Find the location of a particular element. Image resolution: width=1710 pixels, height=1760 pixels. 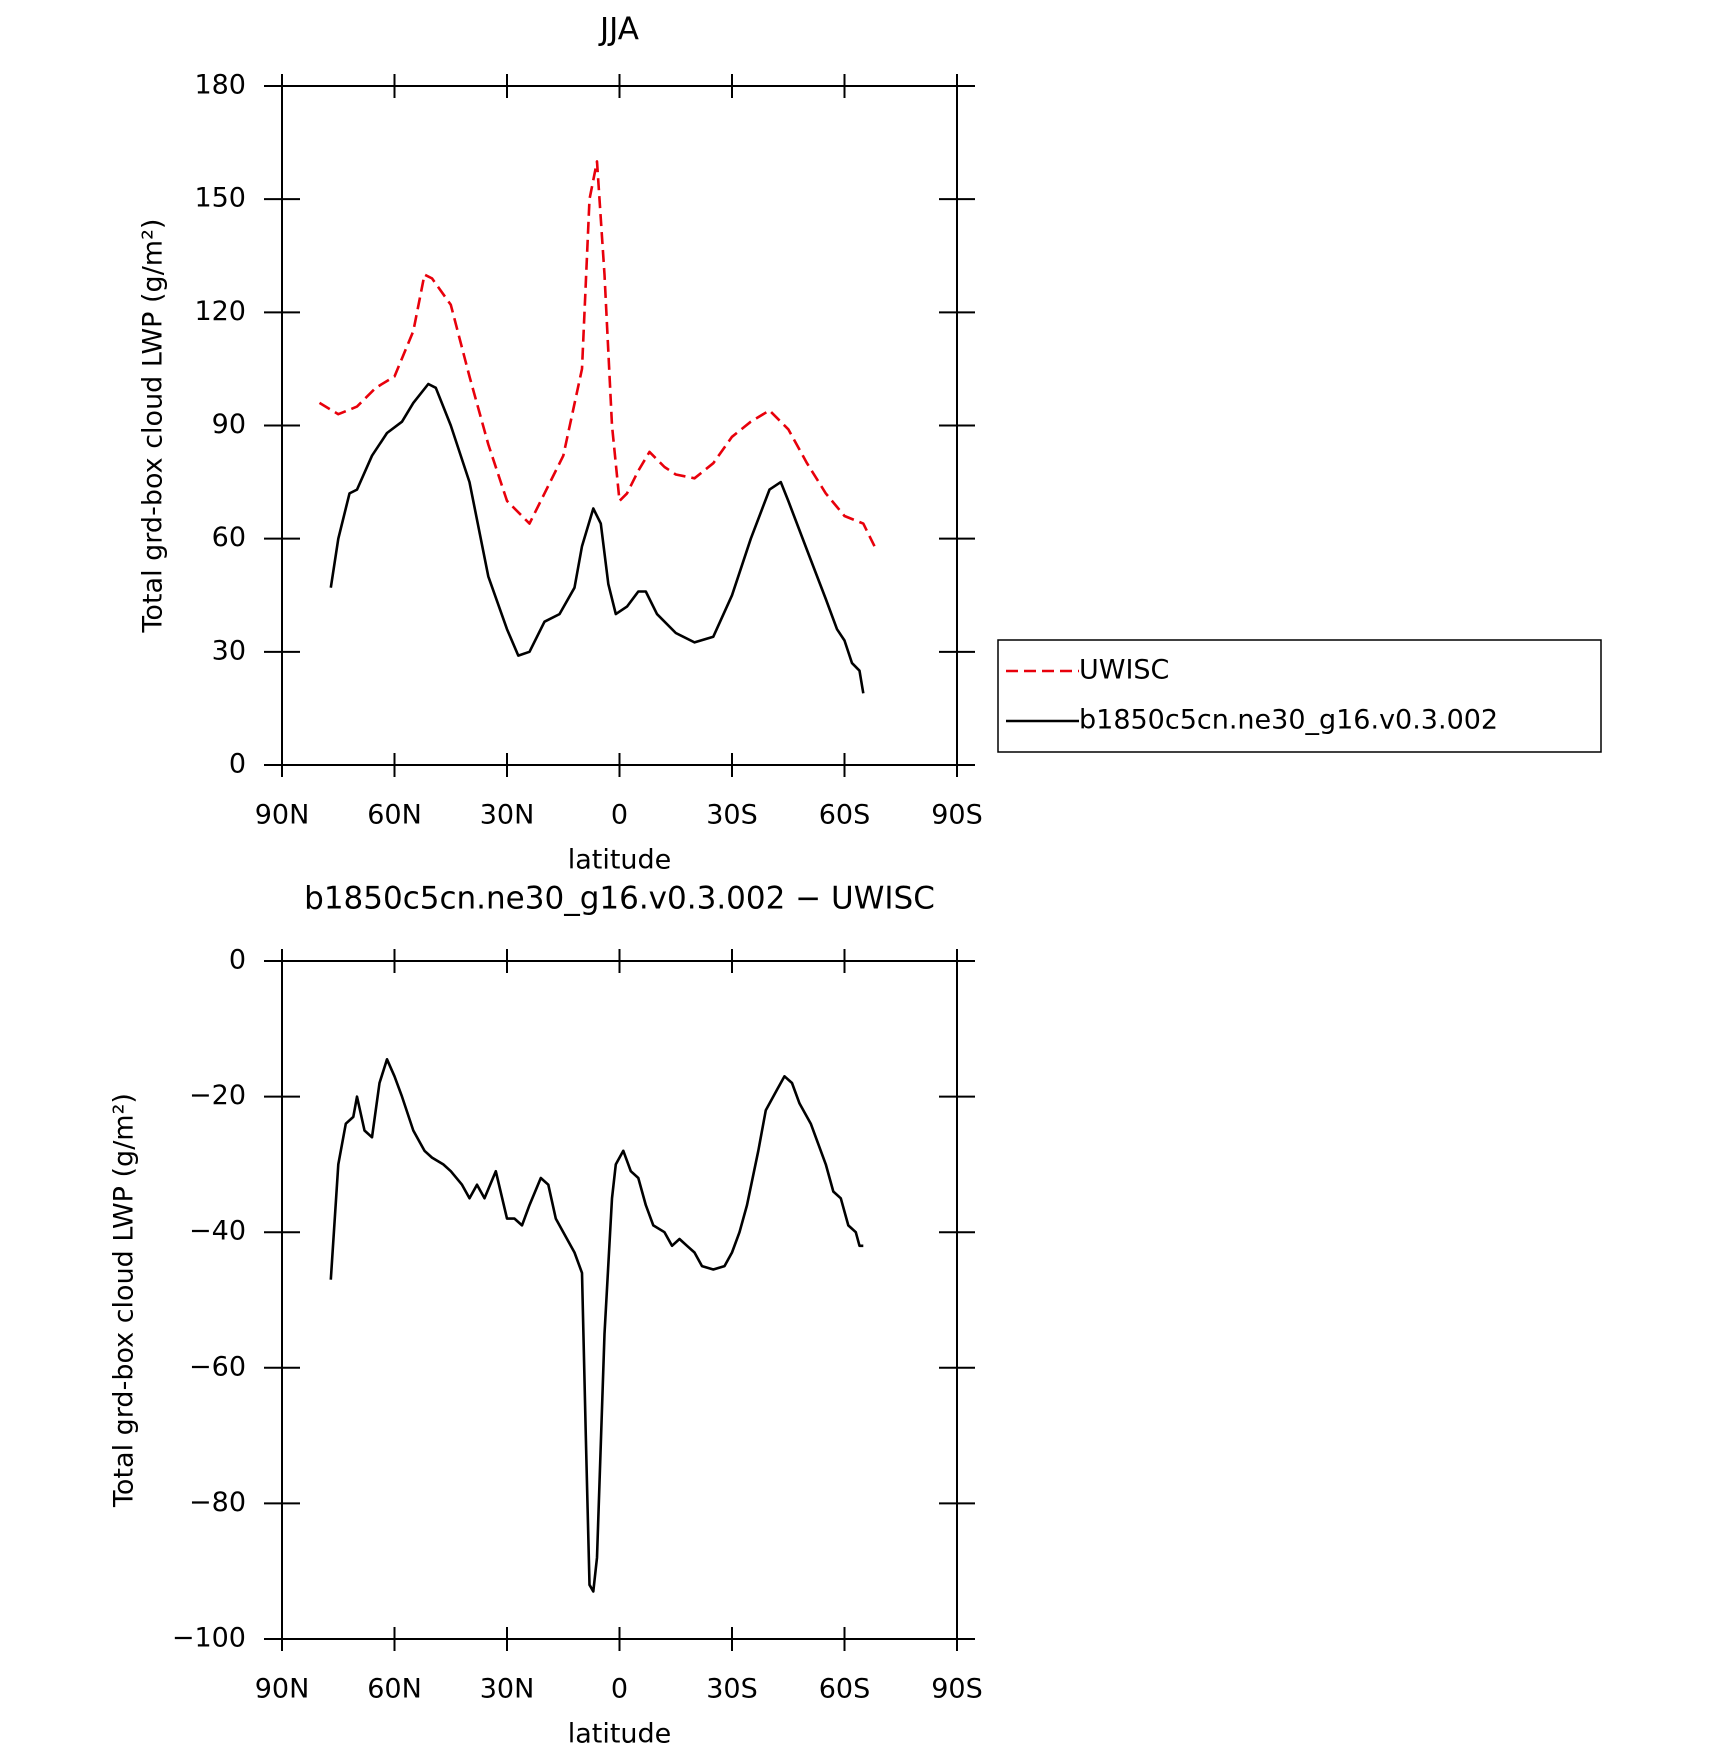

chart-title: b1850c5cn.ne30_g16.v0.3.002 − UWISC is located at coordinates (619, 899).